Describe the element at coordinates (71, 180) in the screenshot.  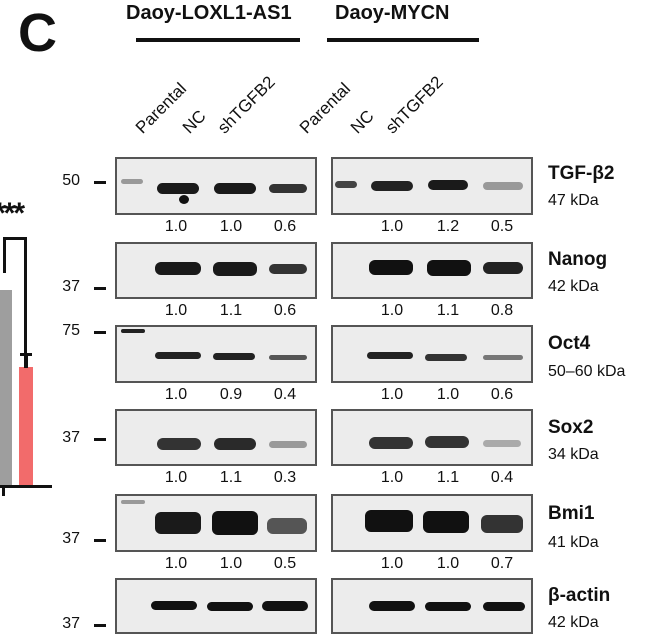
I see `mw-marker: 50` at that location.